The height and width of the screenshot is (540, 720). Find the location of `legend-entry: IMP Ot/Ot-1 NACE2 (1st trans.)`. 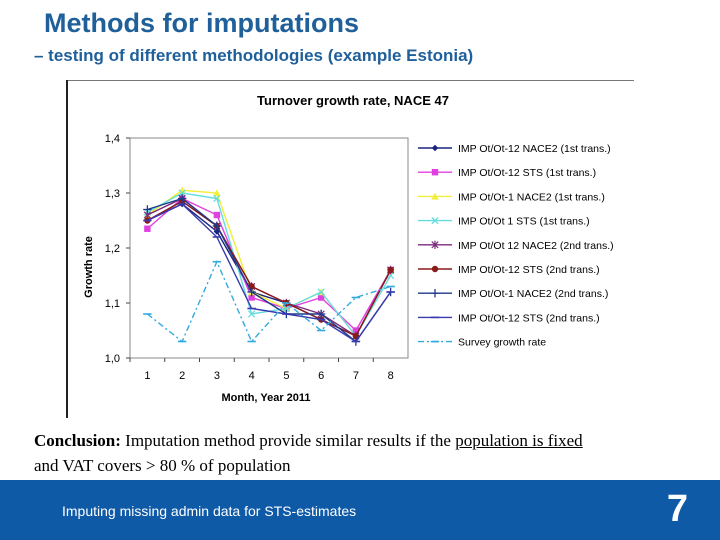

legend-entry: IMP Ot/Ot-1 NACE2 (1st trans.) is located at coordinates (511, 197).